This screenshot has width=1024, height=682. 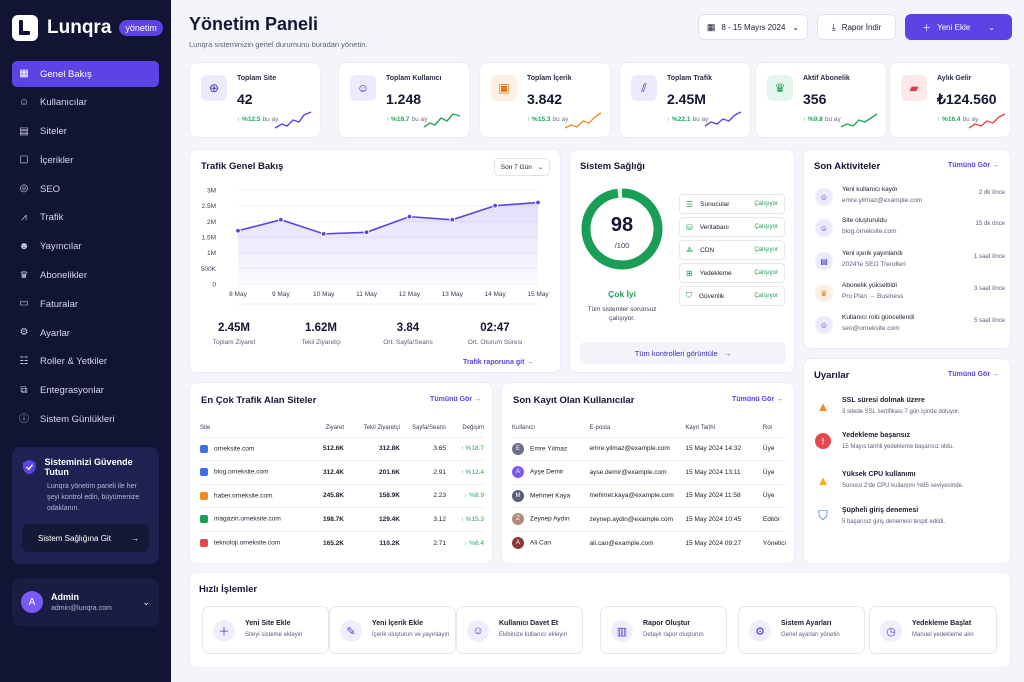 I want to click on top-sites-view-all-link: Tümünü Gör →, so click(x=455, y=399).